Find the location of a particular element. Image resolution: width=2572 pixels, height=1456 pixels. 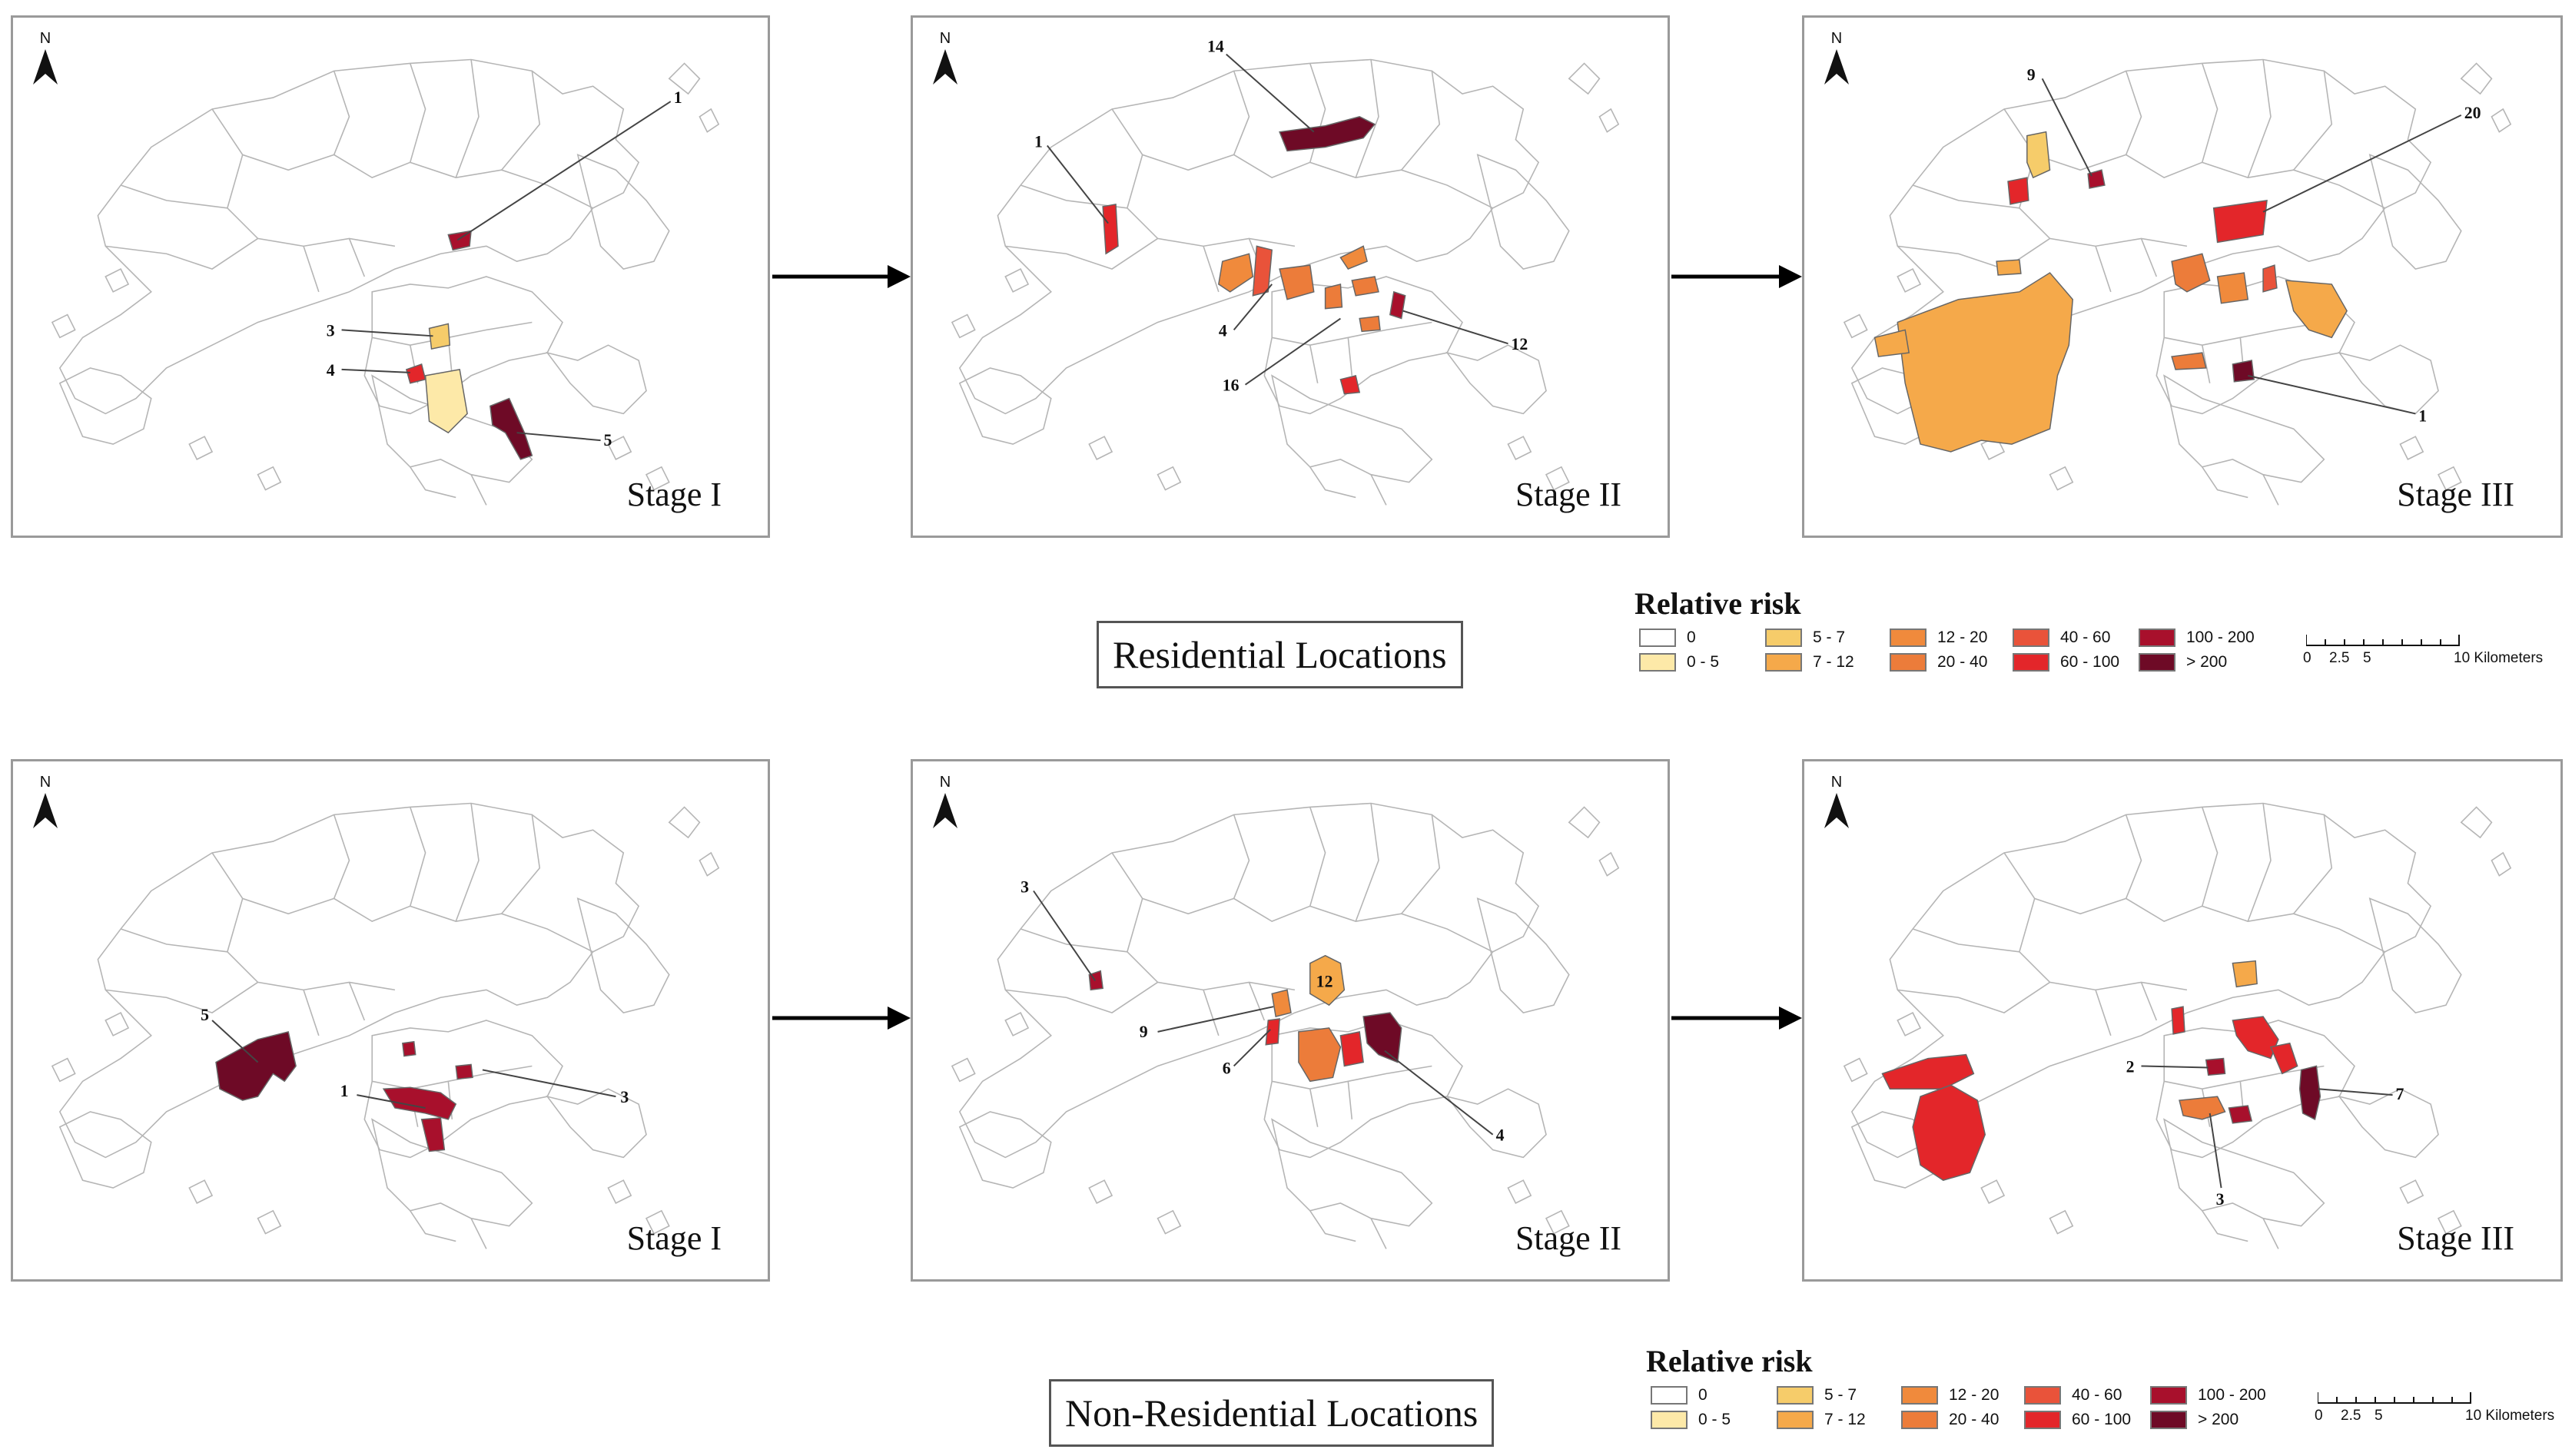

callout-20: 20 is located at coordinates (2472, 113).